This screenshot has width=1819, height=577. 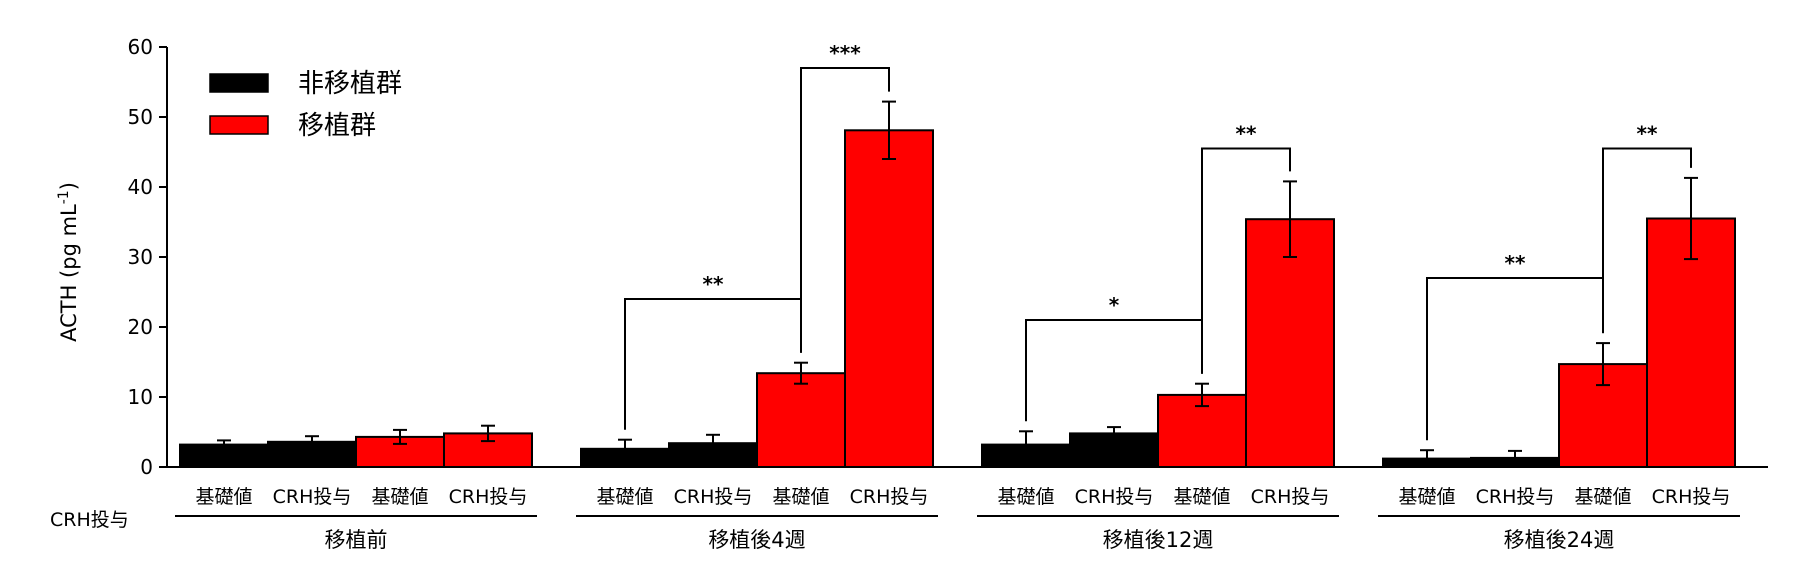 What do you see at coordinates (488, 497) in the screenshot?
I see `condition-label-g0-b3: CRH投与` at bounding box center [488, 497].